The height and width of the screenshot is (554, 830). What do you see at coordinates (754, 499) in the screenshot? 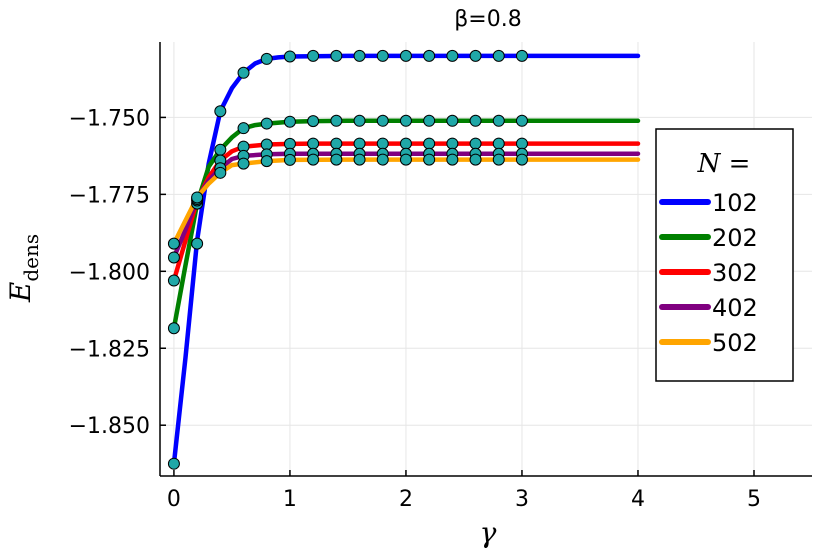
I see `x-tick-label: 5` at bounding box center [754, 499].